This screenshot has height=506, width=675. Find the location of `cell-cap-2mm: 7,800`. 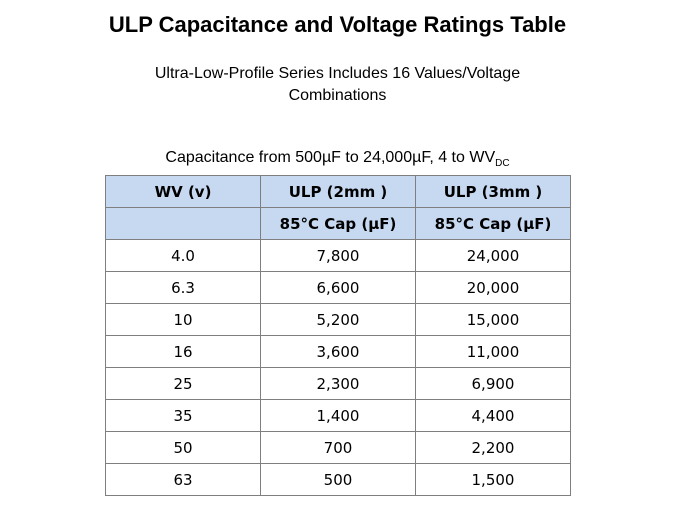

cell-cap-2mm: 7,800 is located at coordinates (338, 255).